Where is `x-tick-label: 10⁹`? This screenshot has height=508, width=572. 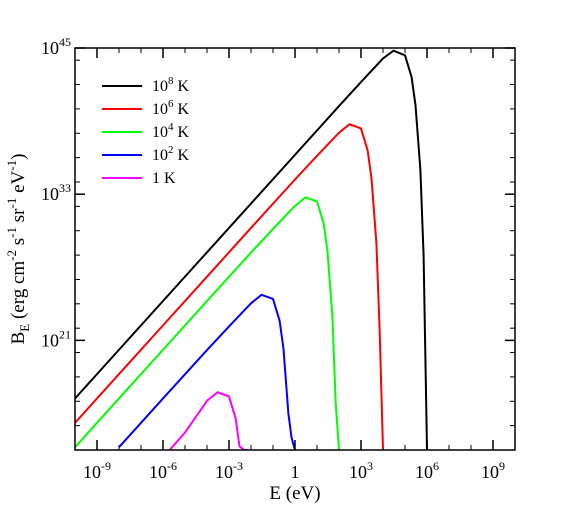
x-tick-label: 10⁹ is located at coordinates (493, 470).